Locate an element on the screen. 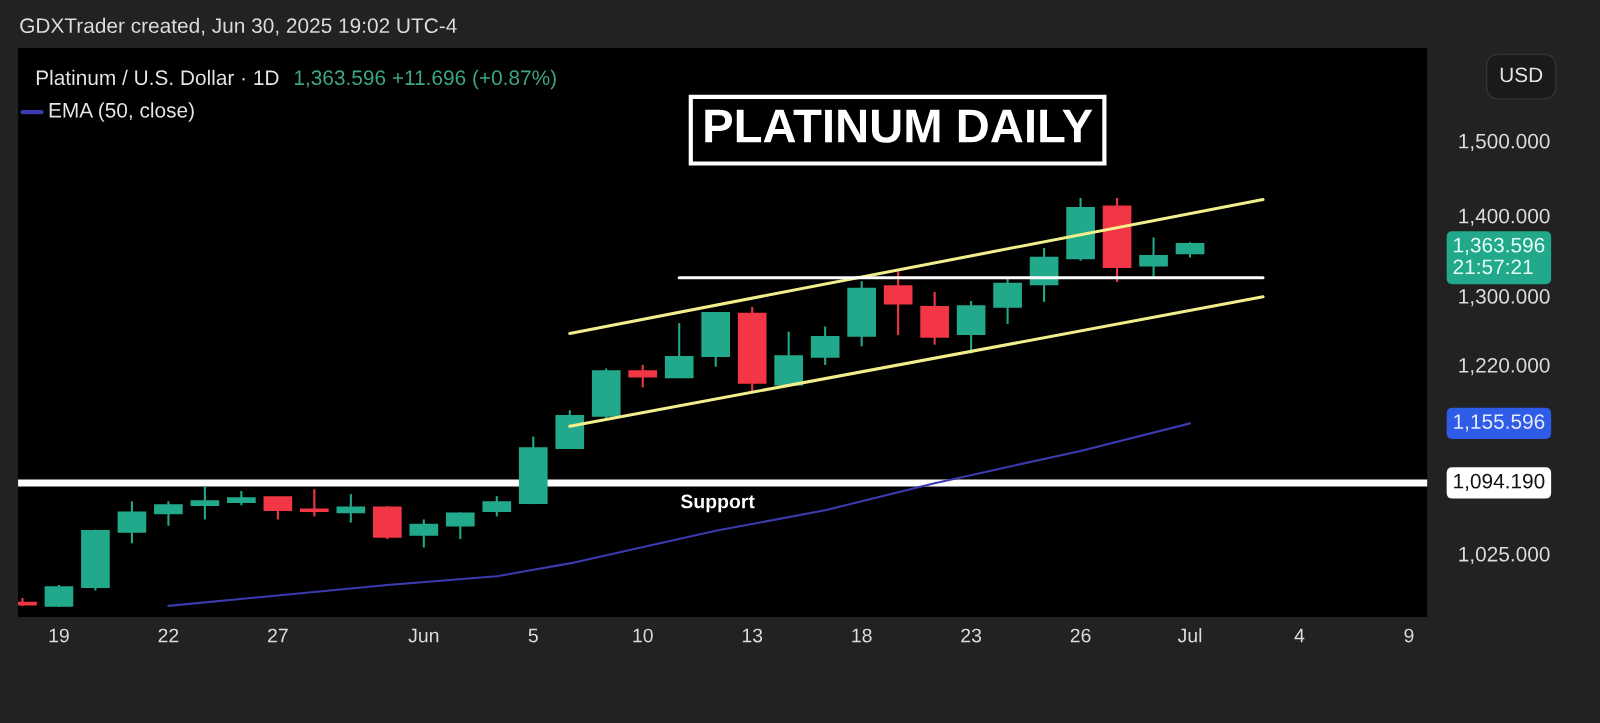 The height and width of the screenshot is (723, 1600). text: GDXTrader created, Jun 30, 2025 19:02 UTC-4 is located at coordinates (238, 26).